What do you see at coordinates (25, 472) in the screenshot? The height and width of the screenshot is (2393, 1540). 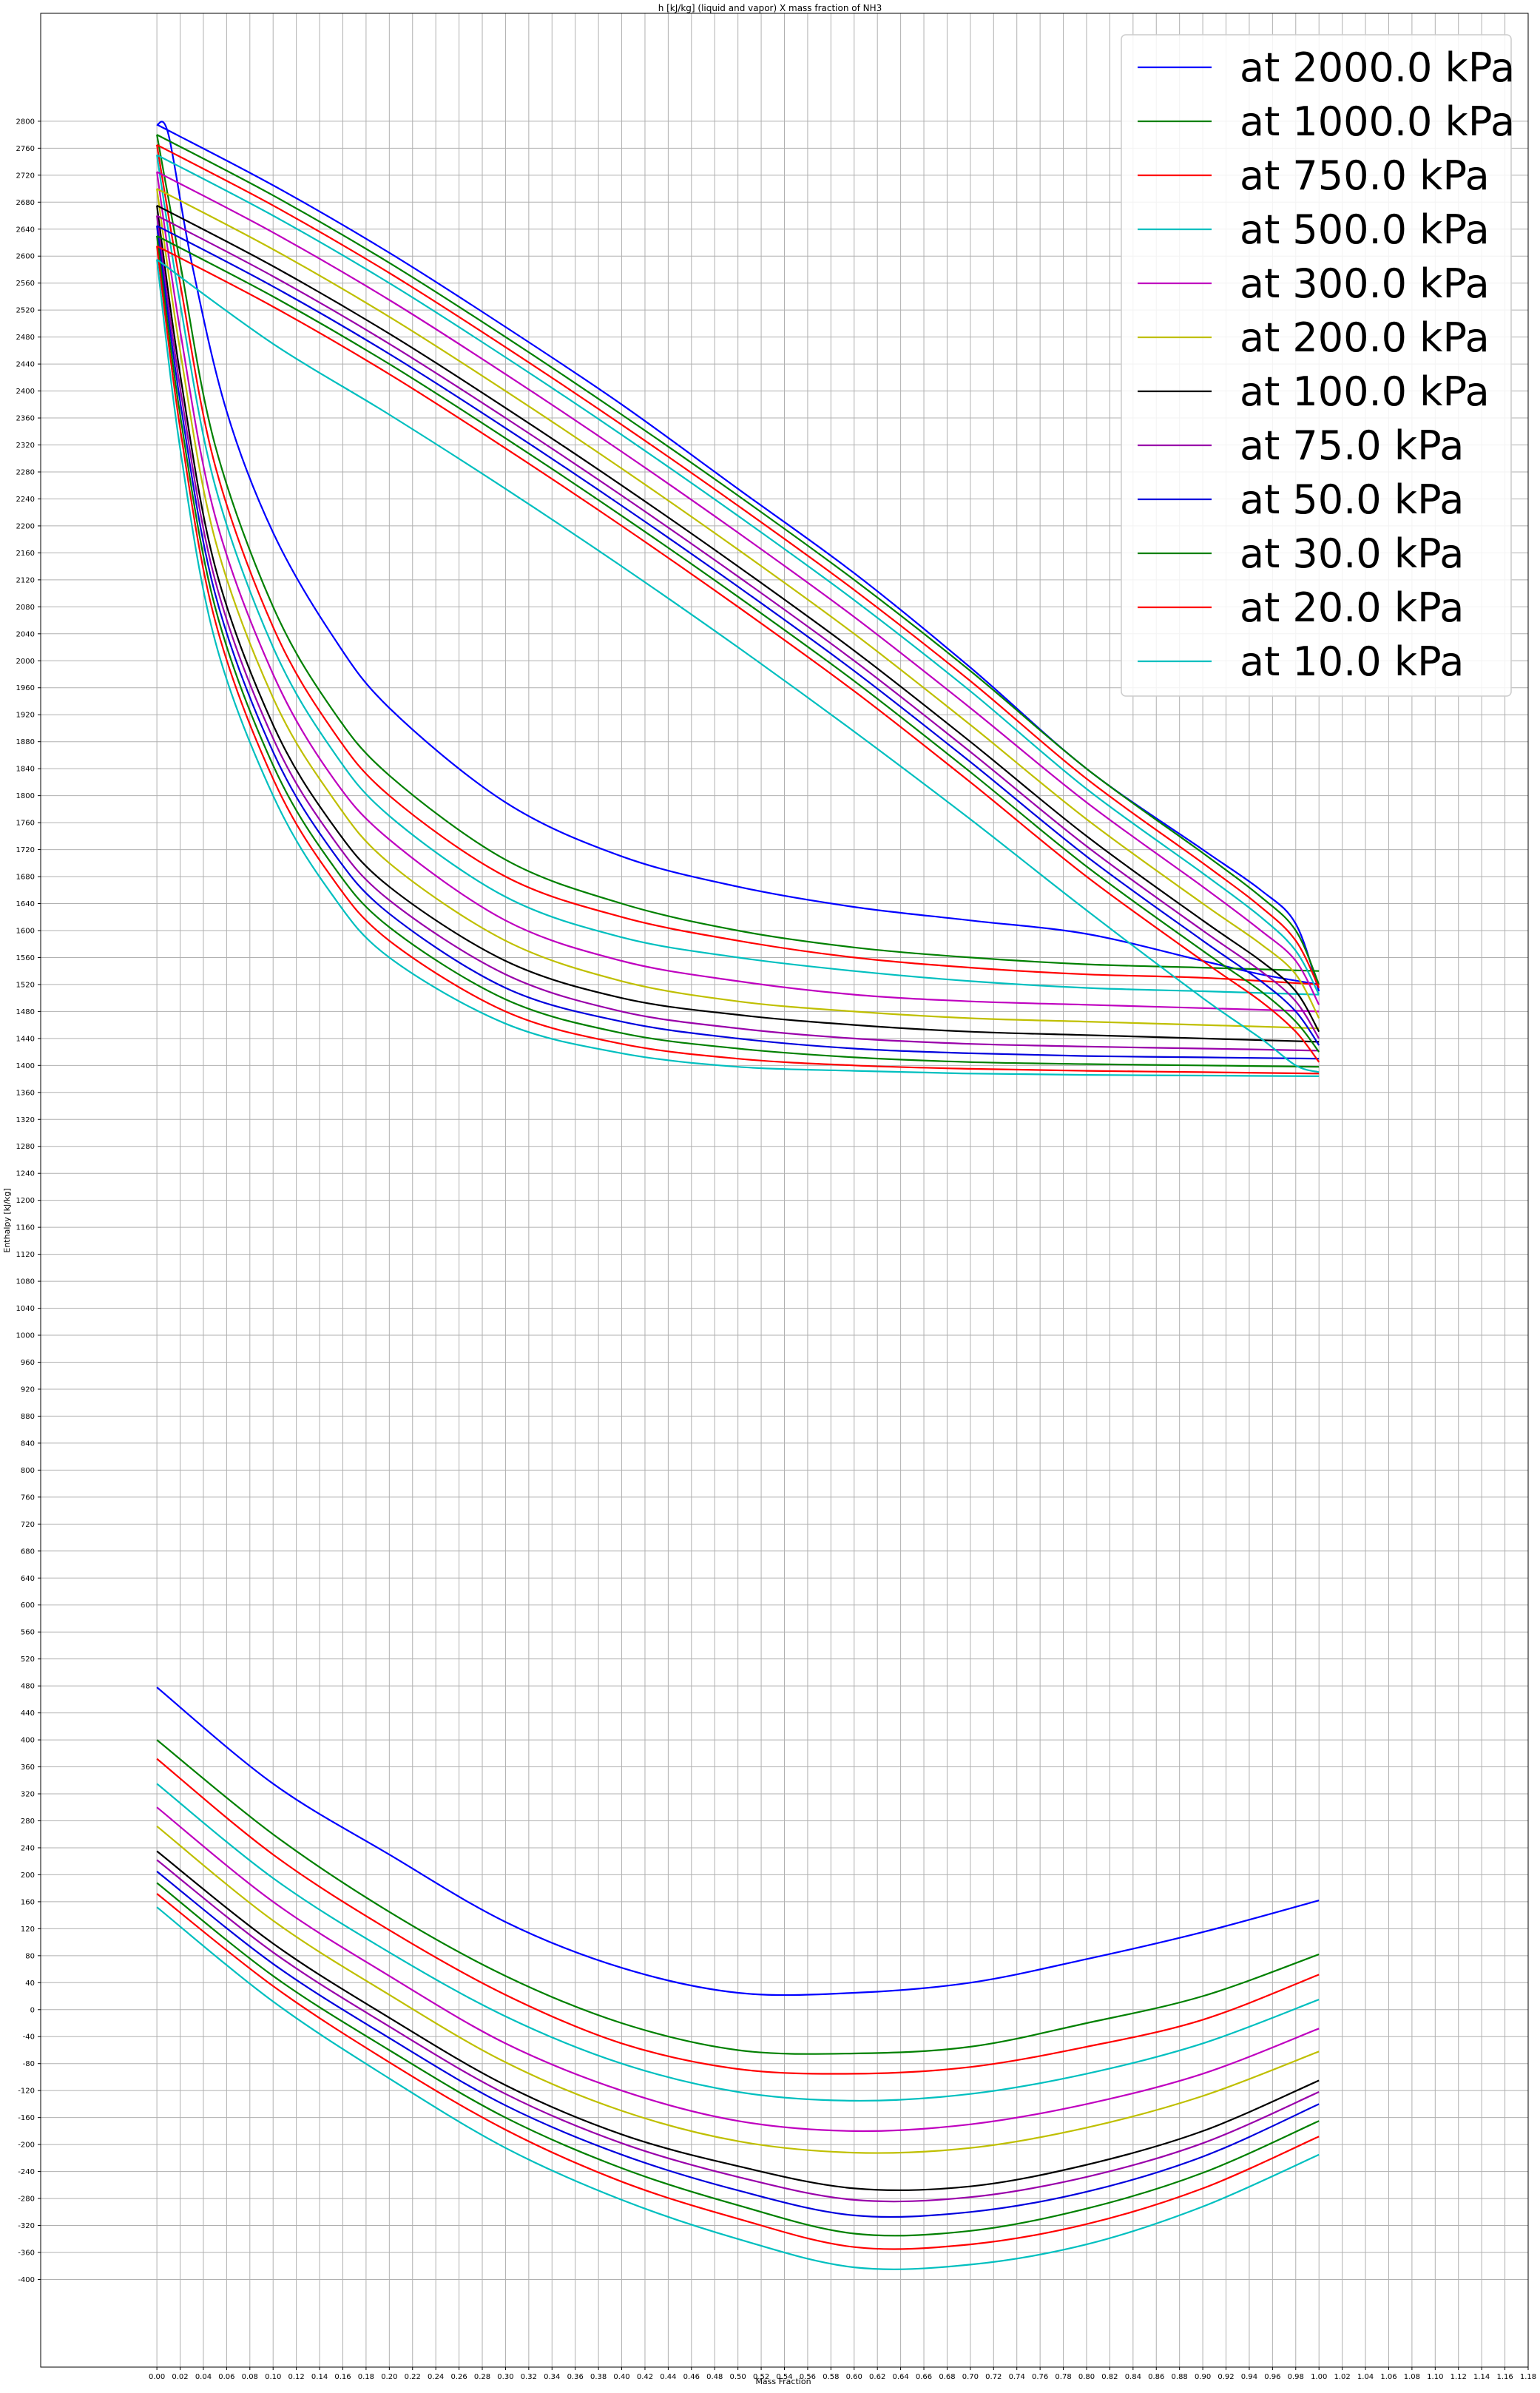 I see `y-tick-label: 2280` at bounding box center [25, 472].